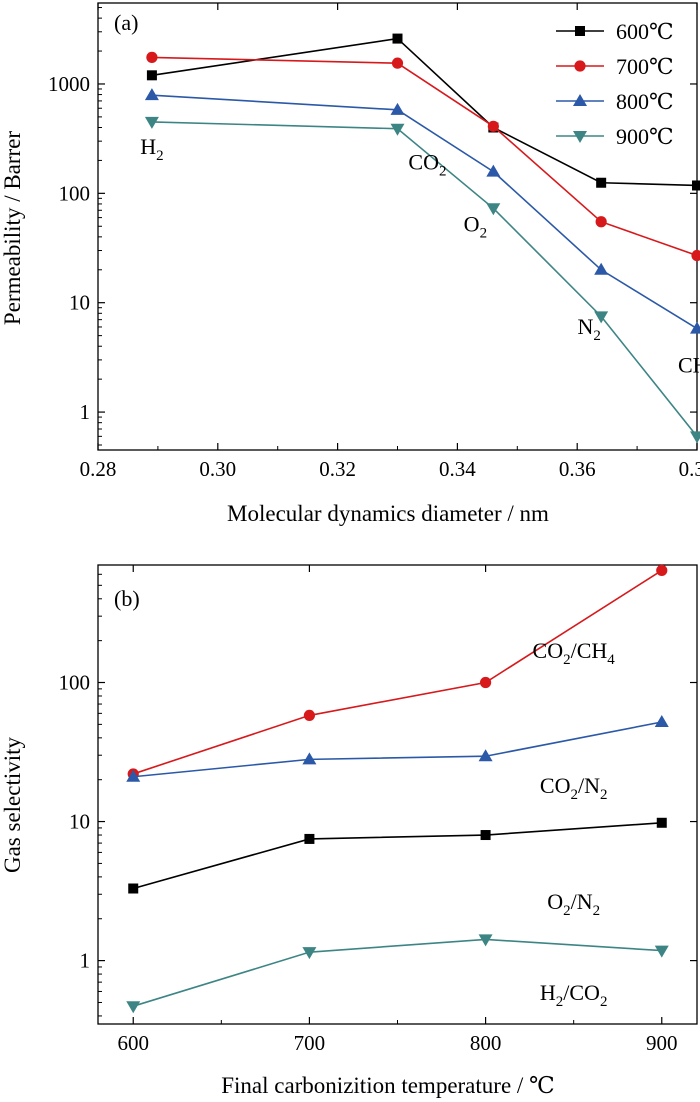 The width and height of the screenshot is (700, 1102). Describe the element at coordinates (12, 228) in the screenshot. I see `panel-a-ylabel: Permeability / Barrer` at that location.